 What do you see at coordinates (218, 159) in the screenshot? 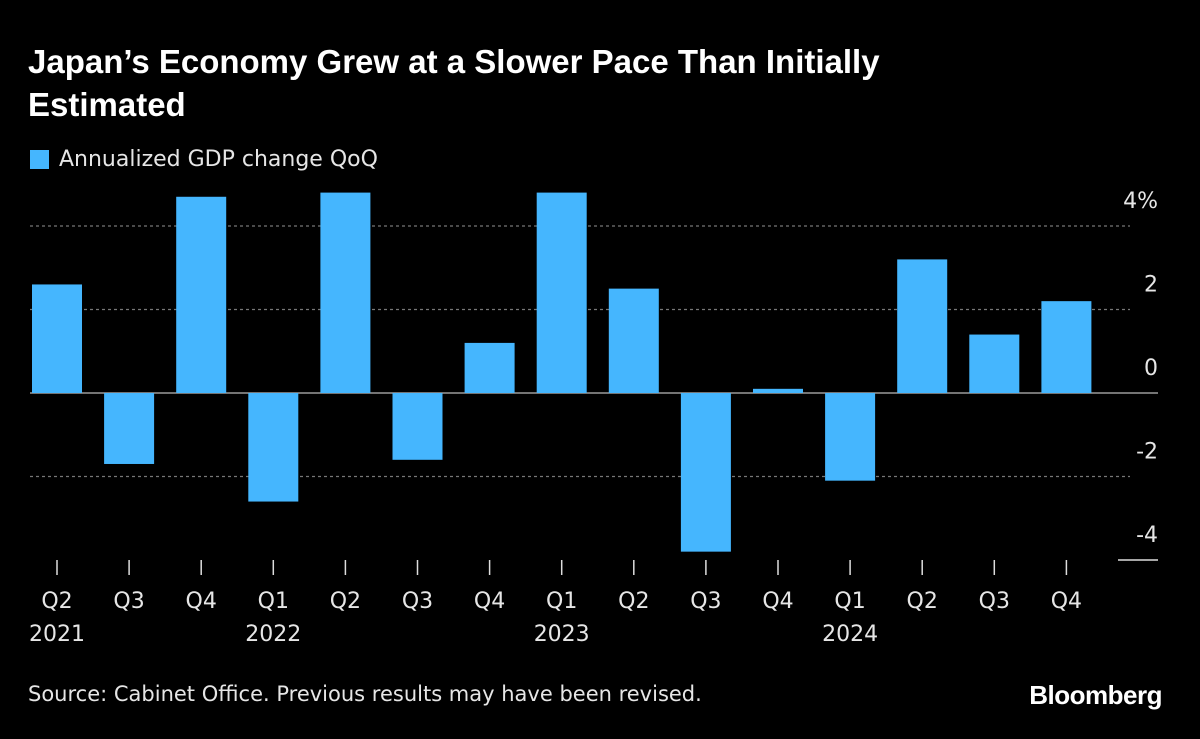
I see `legend-label: Annualized GDP change QoQ` at bounding box center [218, 159].